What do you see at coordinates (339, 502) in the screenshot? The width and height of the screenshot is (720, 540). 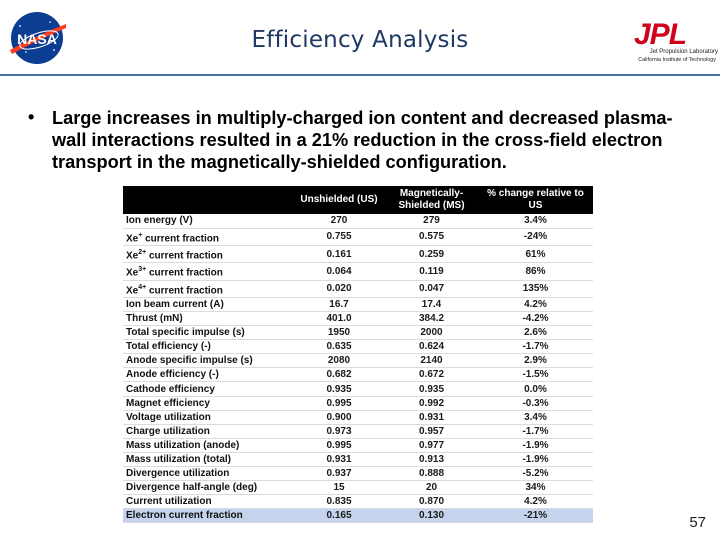 I see `unshielded-value: 0.835` at bounding box center [339, 502].